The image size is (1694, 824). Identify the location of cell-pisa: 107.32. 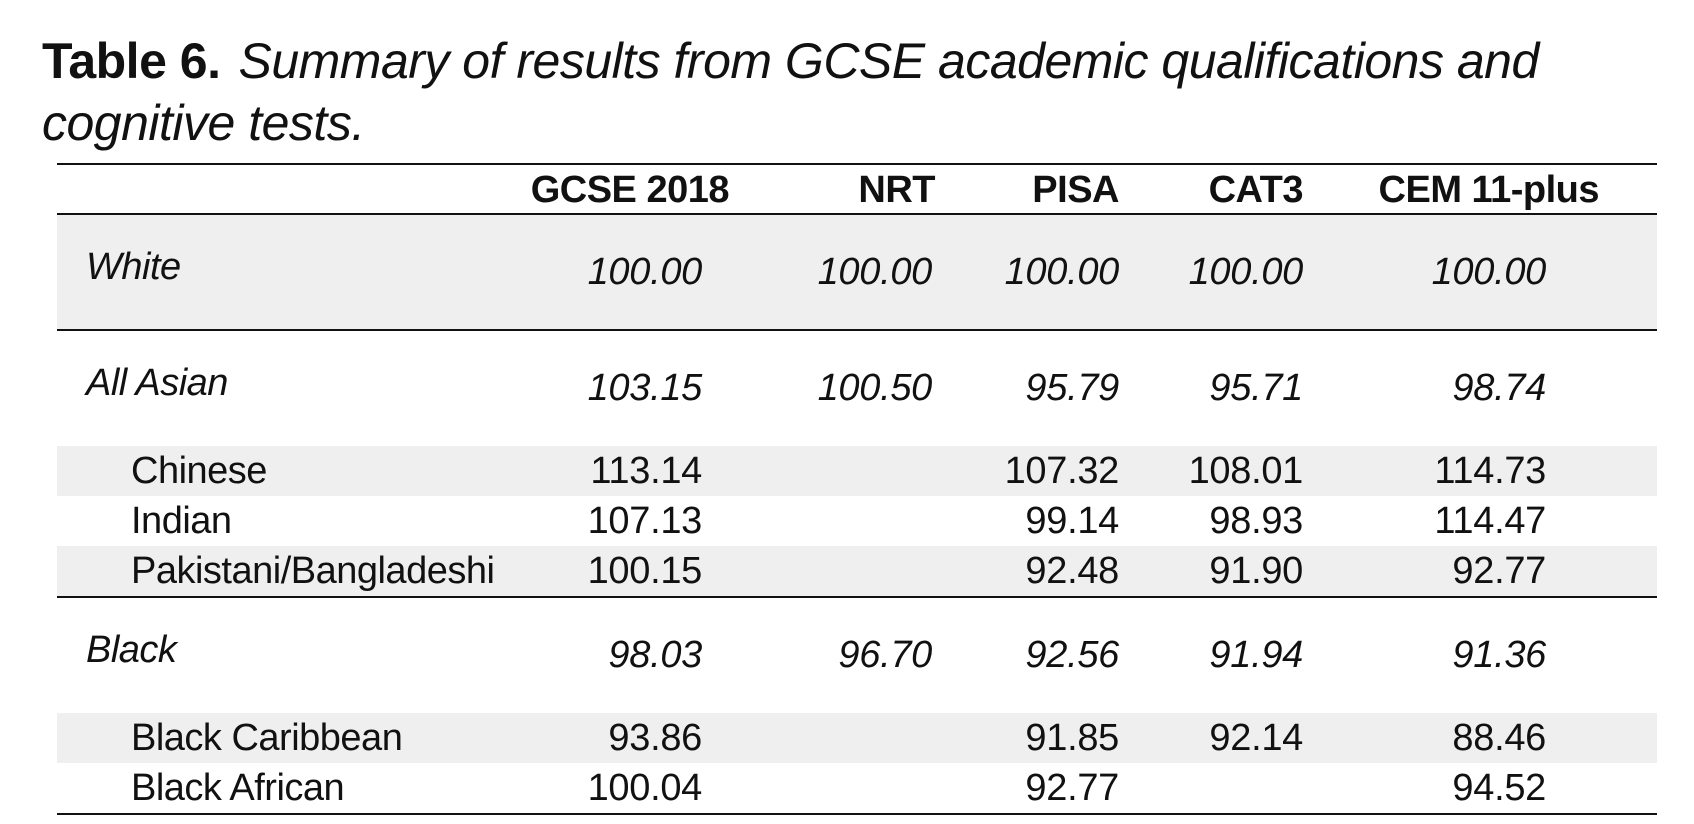
(1072, 471).